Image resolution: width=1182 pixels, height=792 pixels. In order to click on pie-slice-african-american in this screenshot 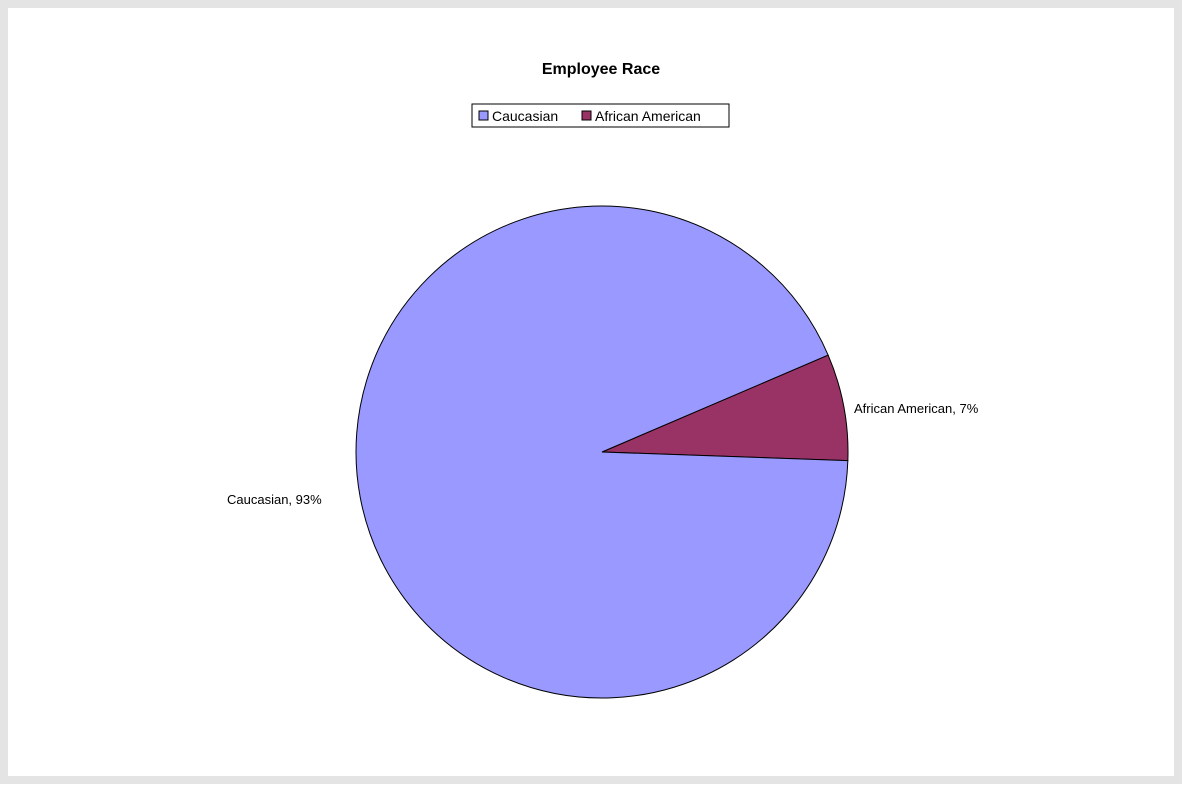, I will do `click(725, 408)`.